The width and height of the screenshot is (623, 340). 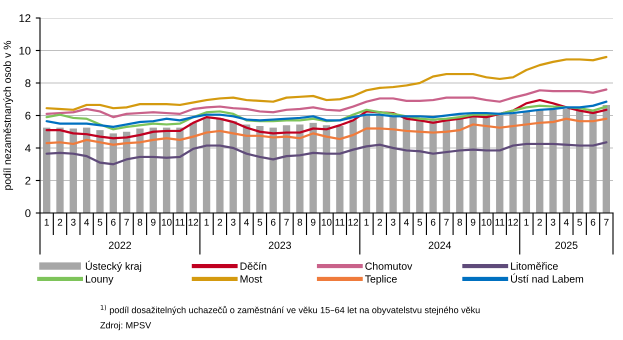 I want to click on legend-label: Most, so click(x=251, y=279).